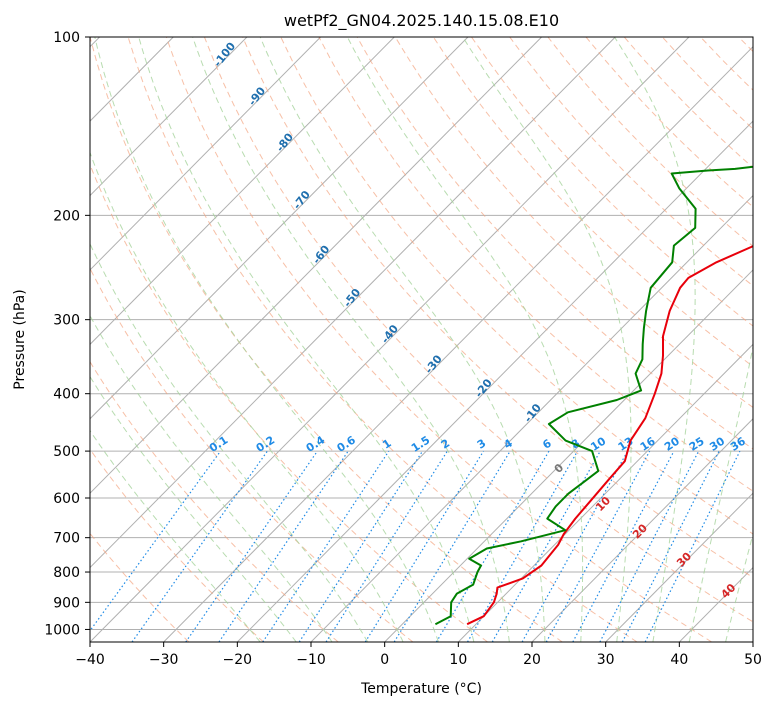 This screenshot has width=775, height=708. Describe the element at coordinates (66, 499) in the screenshot. I see `y-tick-label: 600` at that location.